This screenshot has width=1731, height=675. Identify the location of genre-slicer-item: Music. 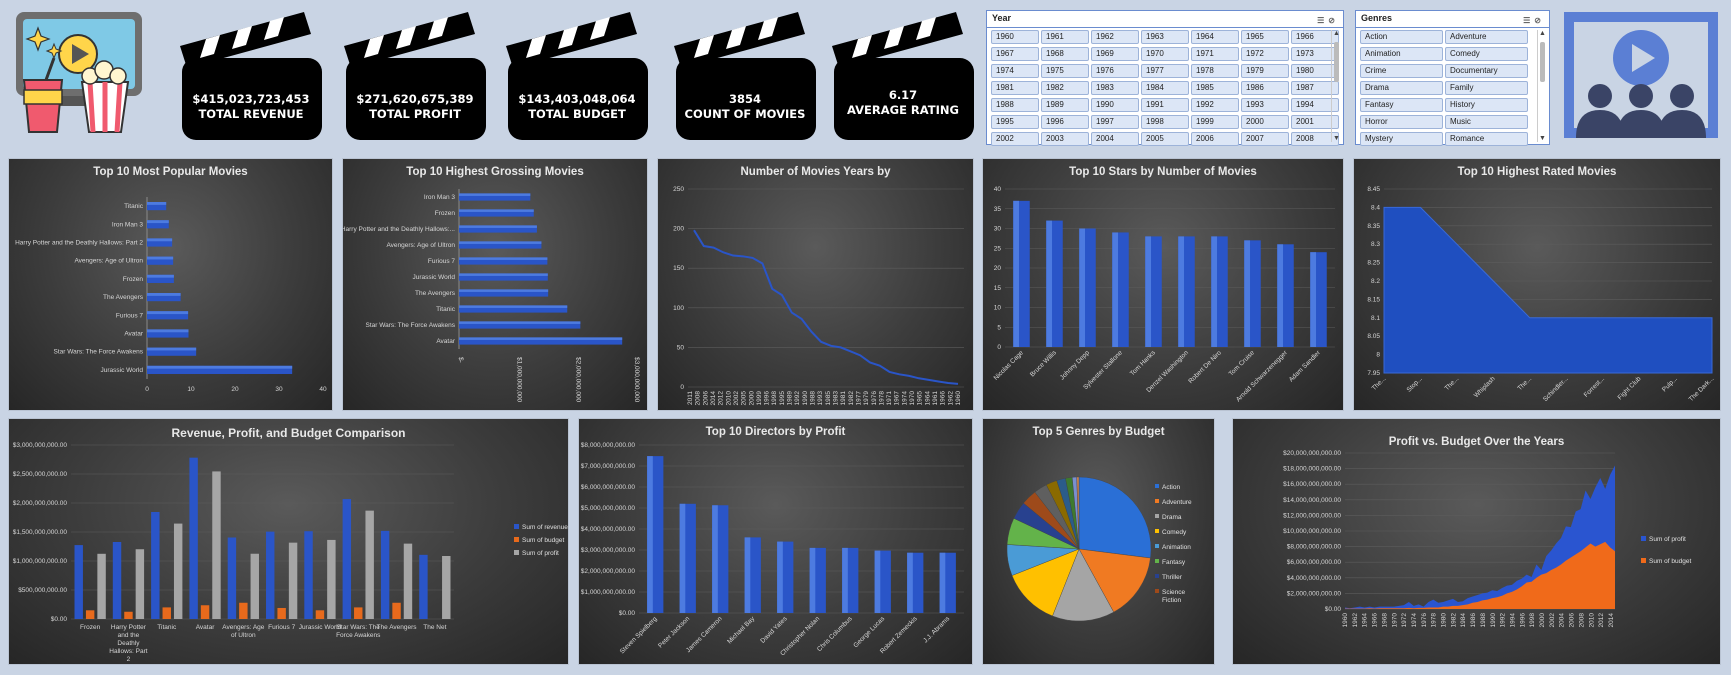
(1486, 122).